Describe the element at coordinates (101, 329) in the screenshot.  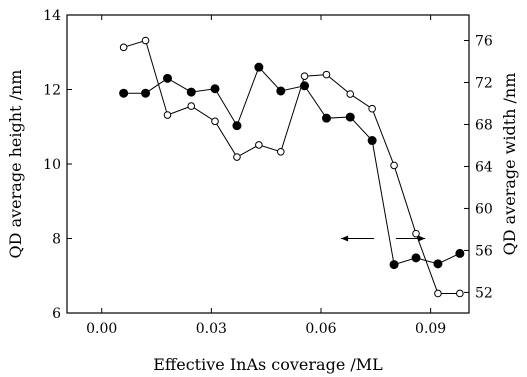
I see `x-tick-label: 0.00` at that location.